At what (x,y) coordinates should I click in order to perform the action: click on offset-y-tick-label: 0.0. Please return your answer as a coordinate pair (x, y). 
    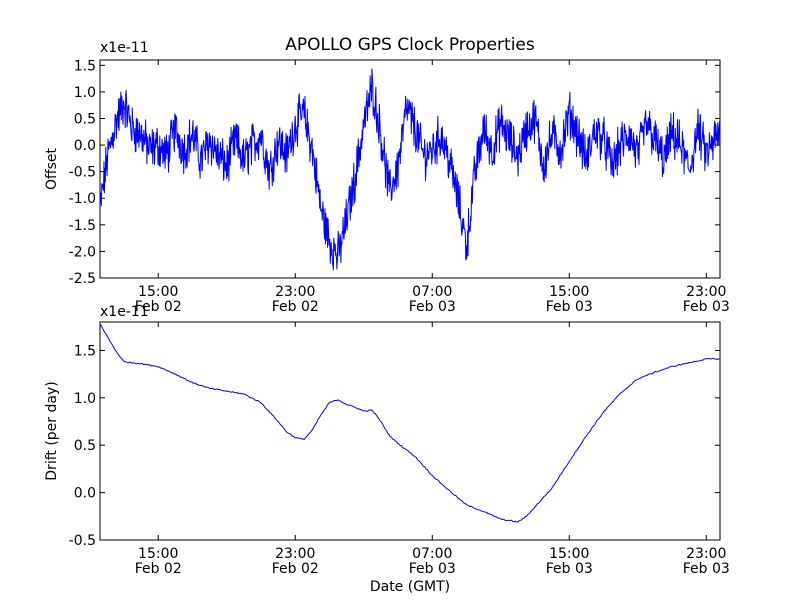
    Looking at the image, I should click on (85, 146).